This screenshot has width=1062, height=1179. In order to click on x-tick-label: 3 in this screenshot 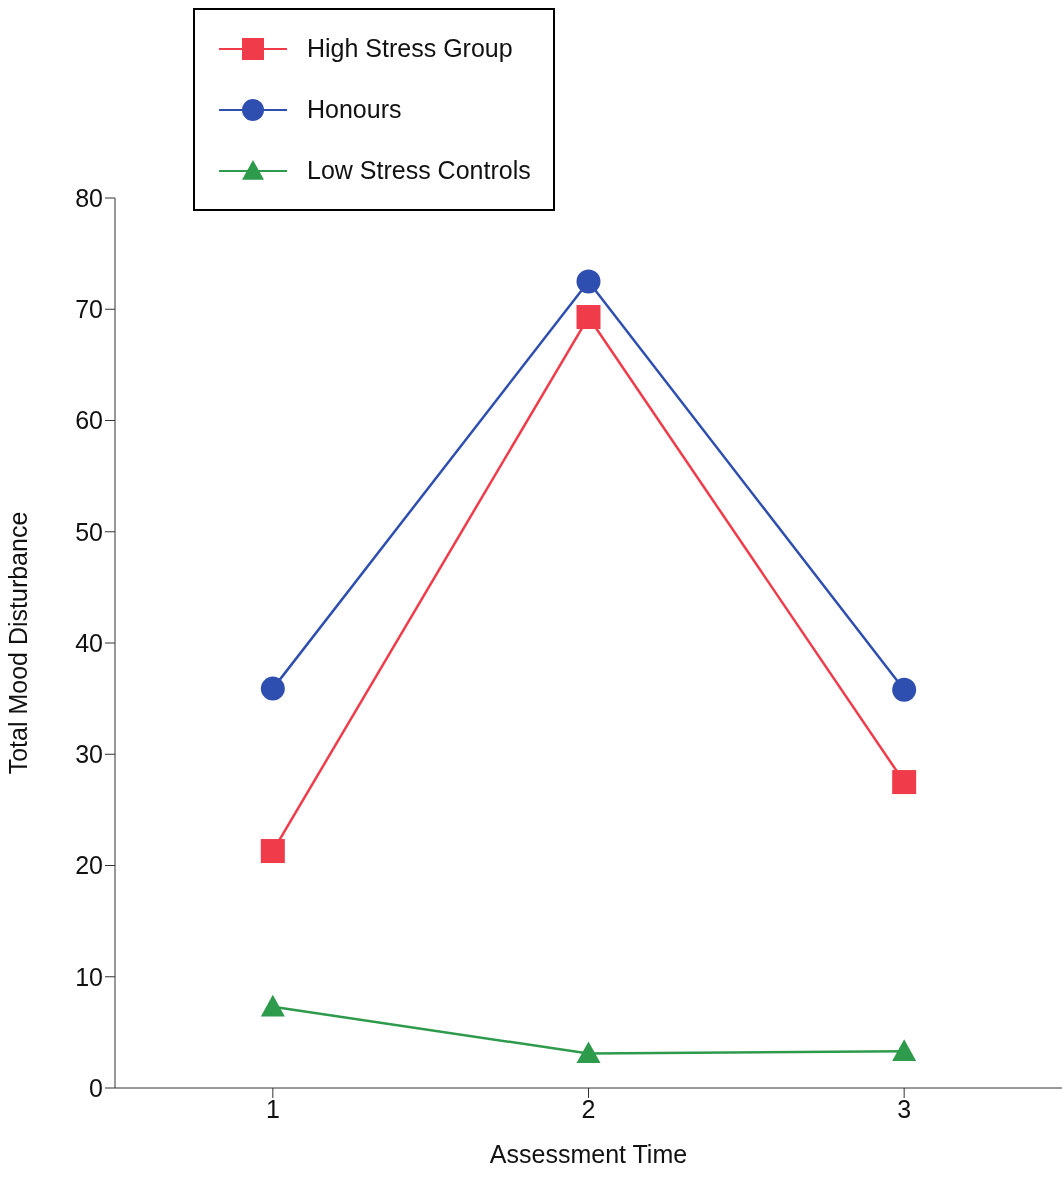, I will do `click(904, 1108)`.